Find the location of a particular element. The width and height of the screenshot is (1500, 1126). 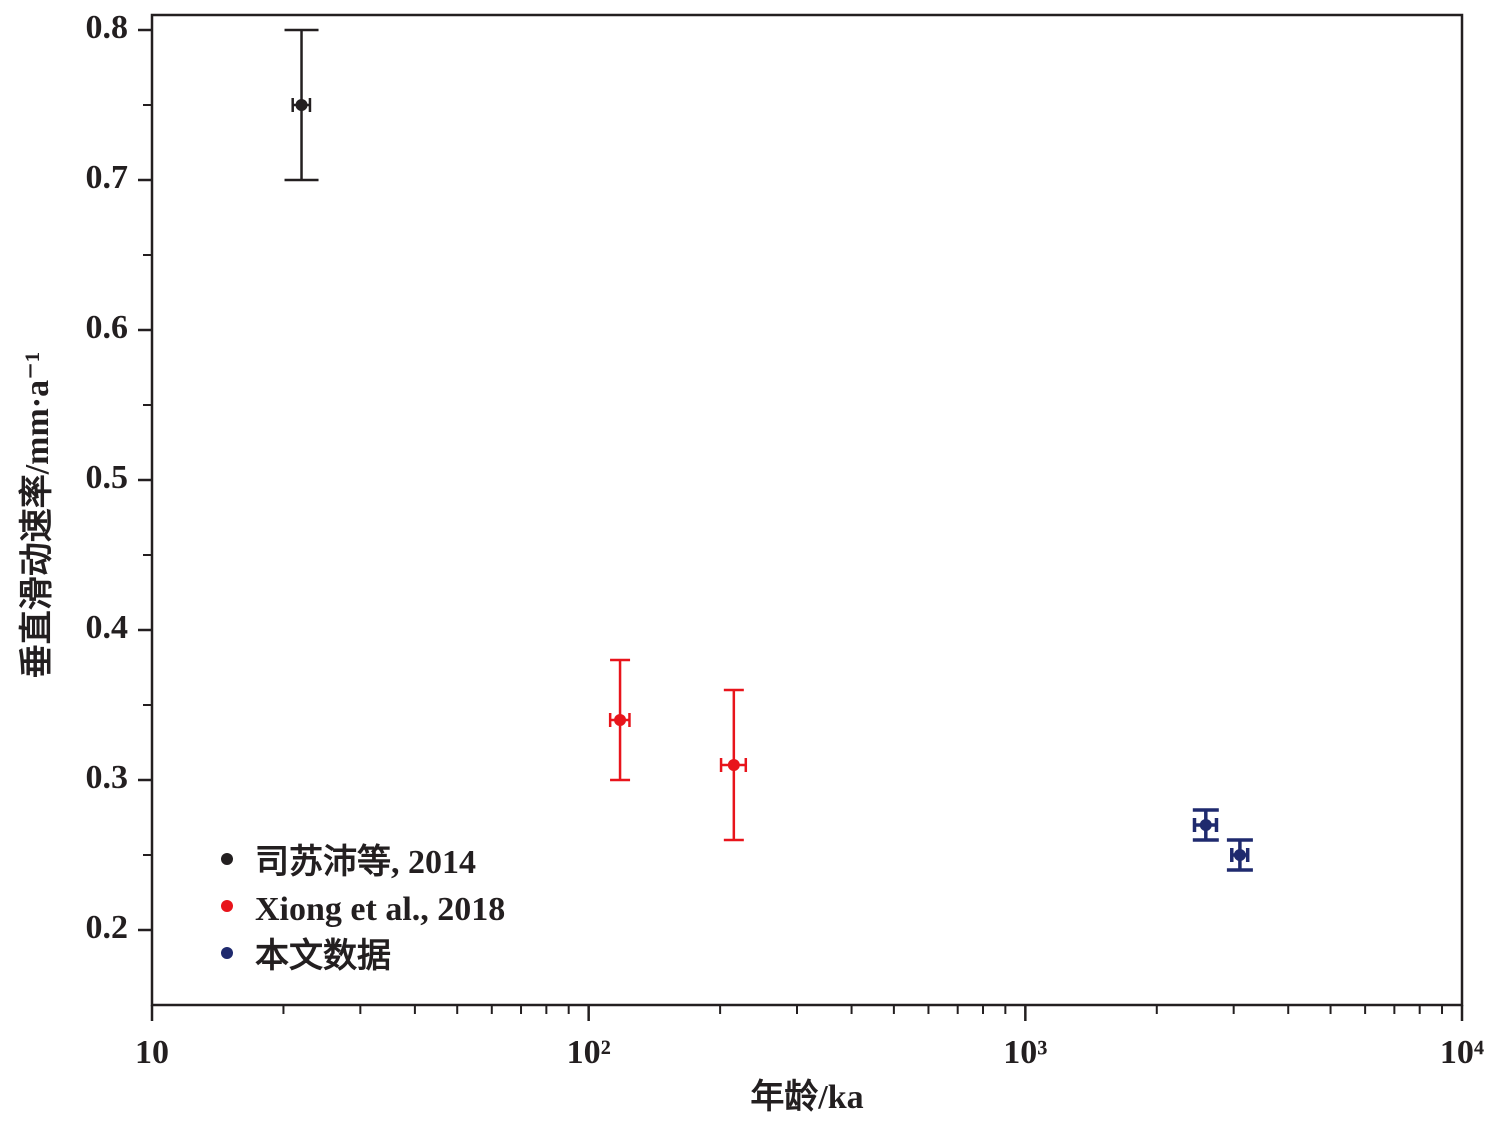

y-tick-label: 0.2 is located at coordinates (107, 927).